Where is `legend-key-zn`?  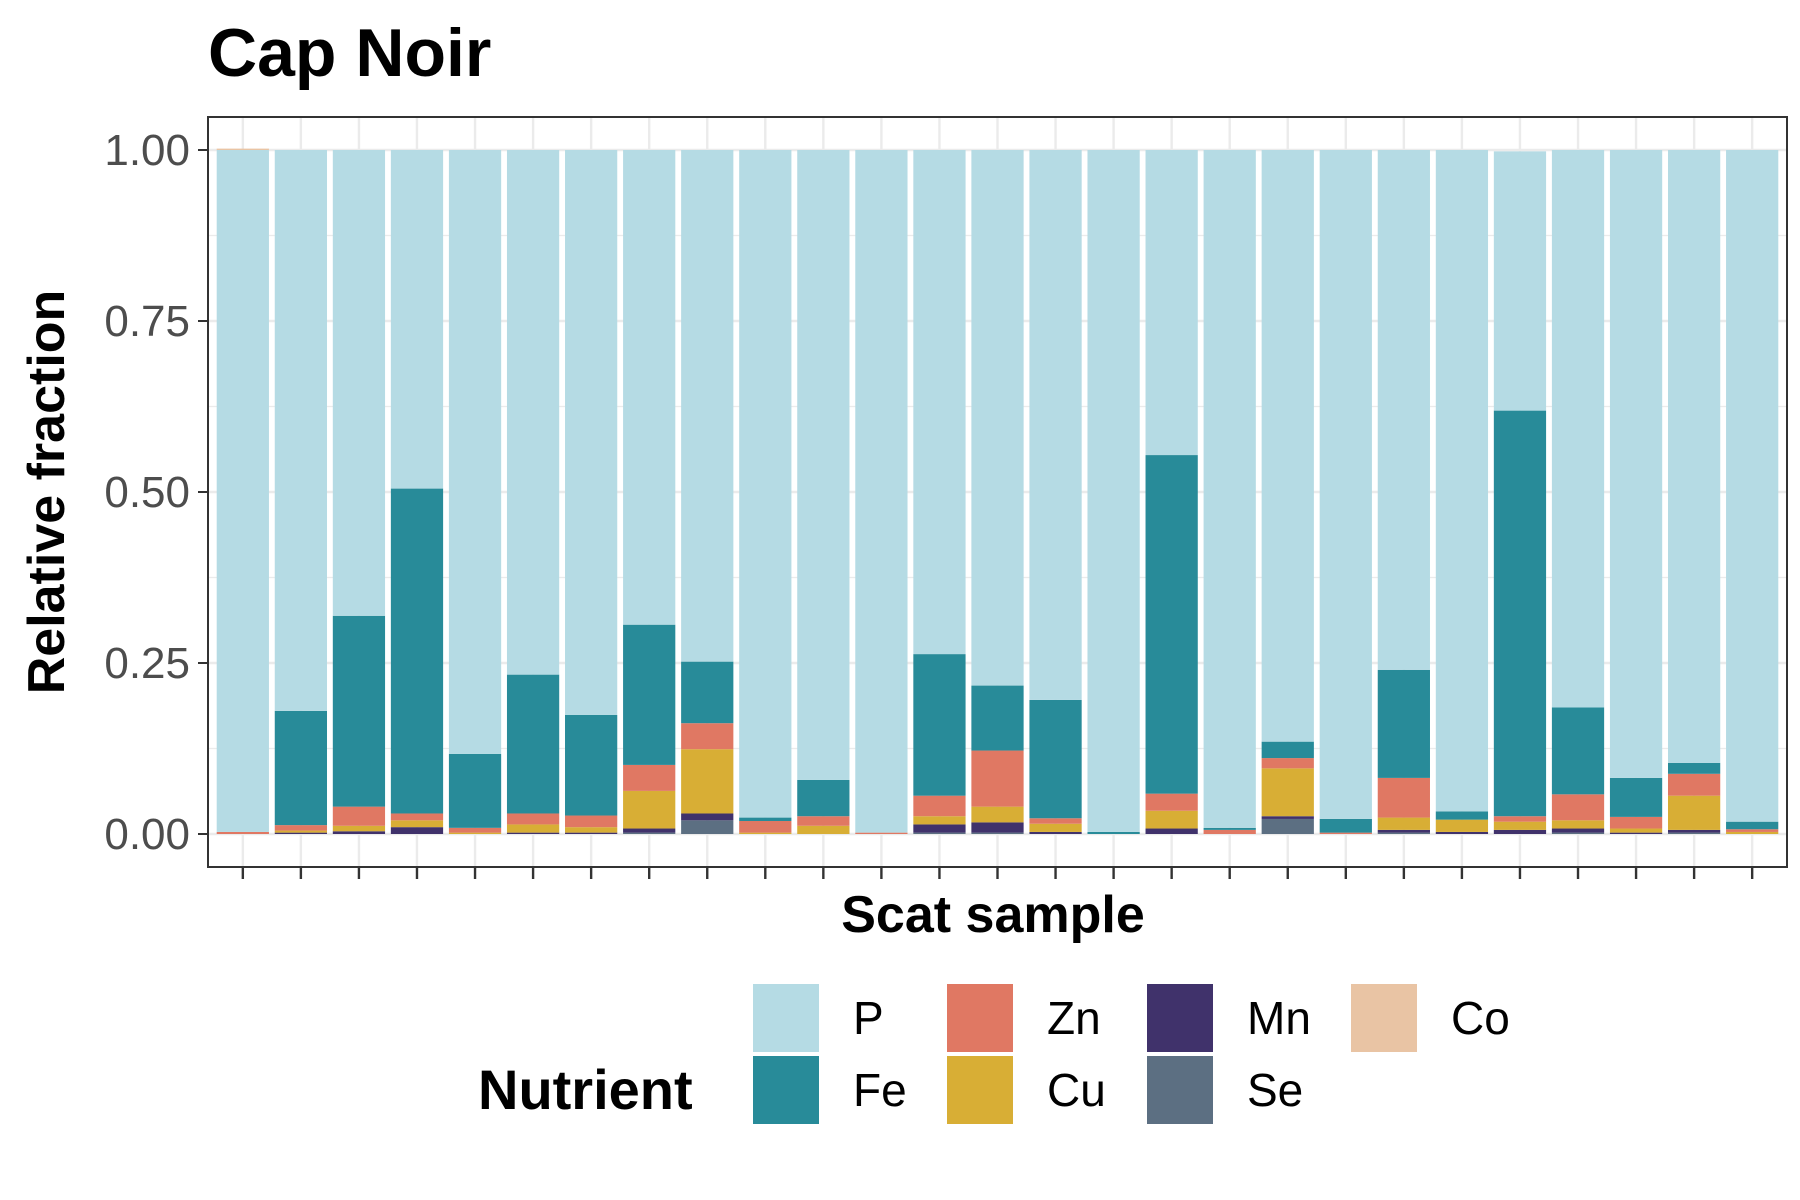
legend-key-zn is located at coordinates (980, 1018).